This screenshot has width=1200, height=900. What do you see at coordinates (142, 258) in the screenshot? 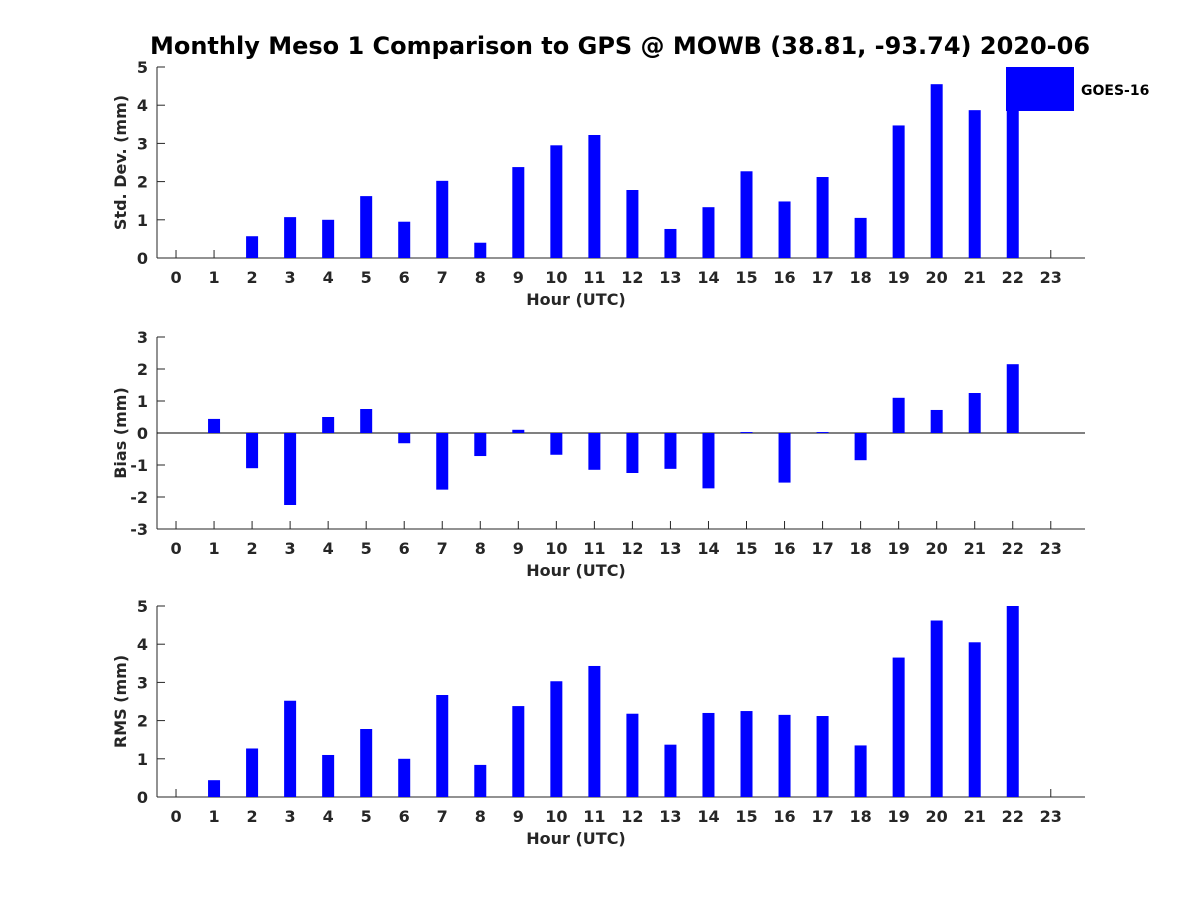
I see `y-tick-label: 0` at bounding box center [142, 258].